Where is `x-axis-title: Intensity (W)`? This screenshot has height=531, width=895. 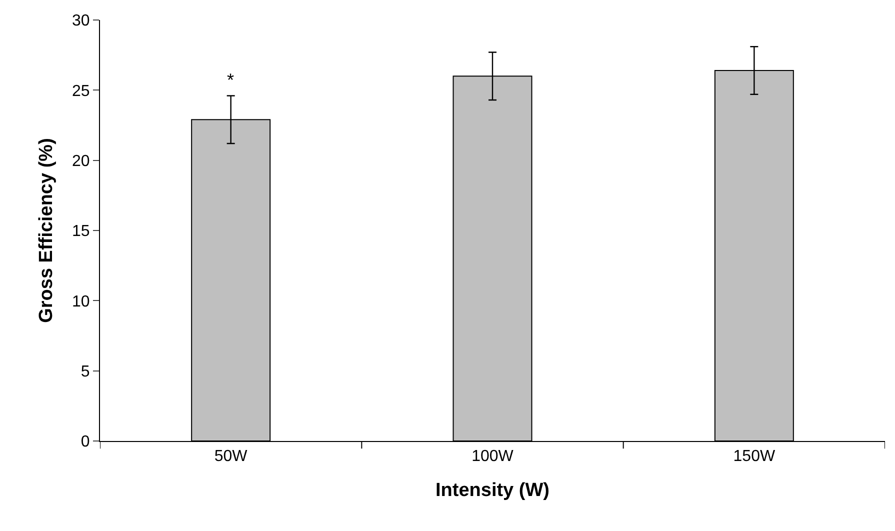 x-axis-title: Intensity (W) is located at coordinates (493, 490).